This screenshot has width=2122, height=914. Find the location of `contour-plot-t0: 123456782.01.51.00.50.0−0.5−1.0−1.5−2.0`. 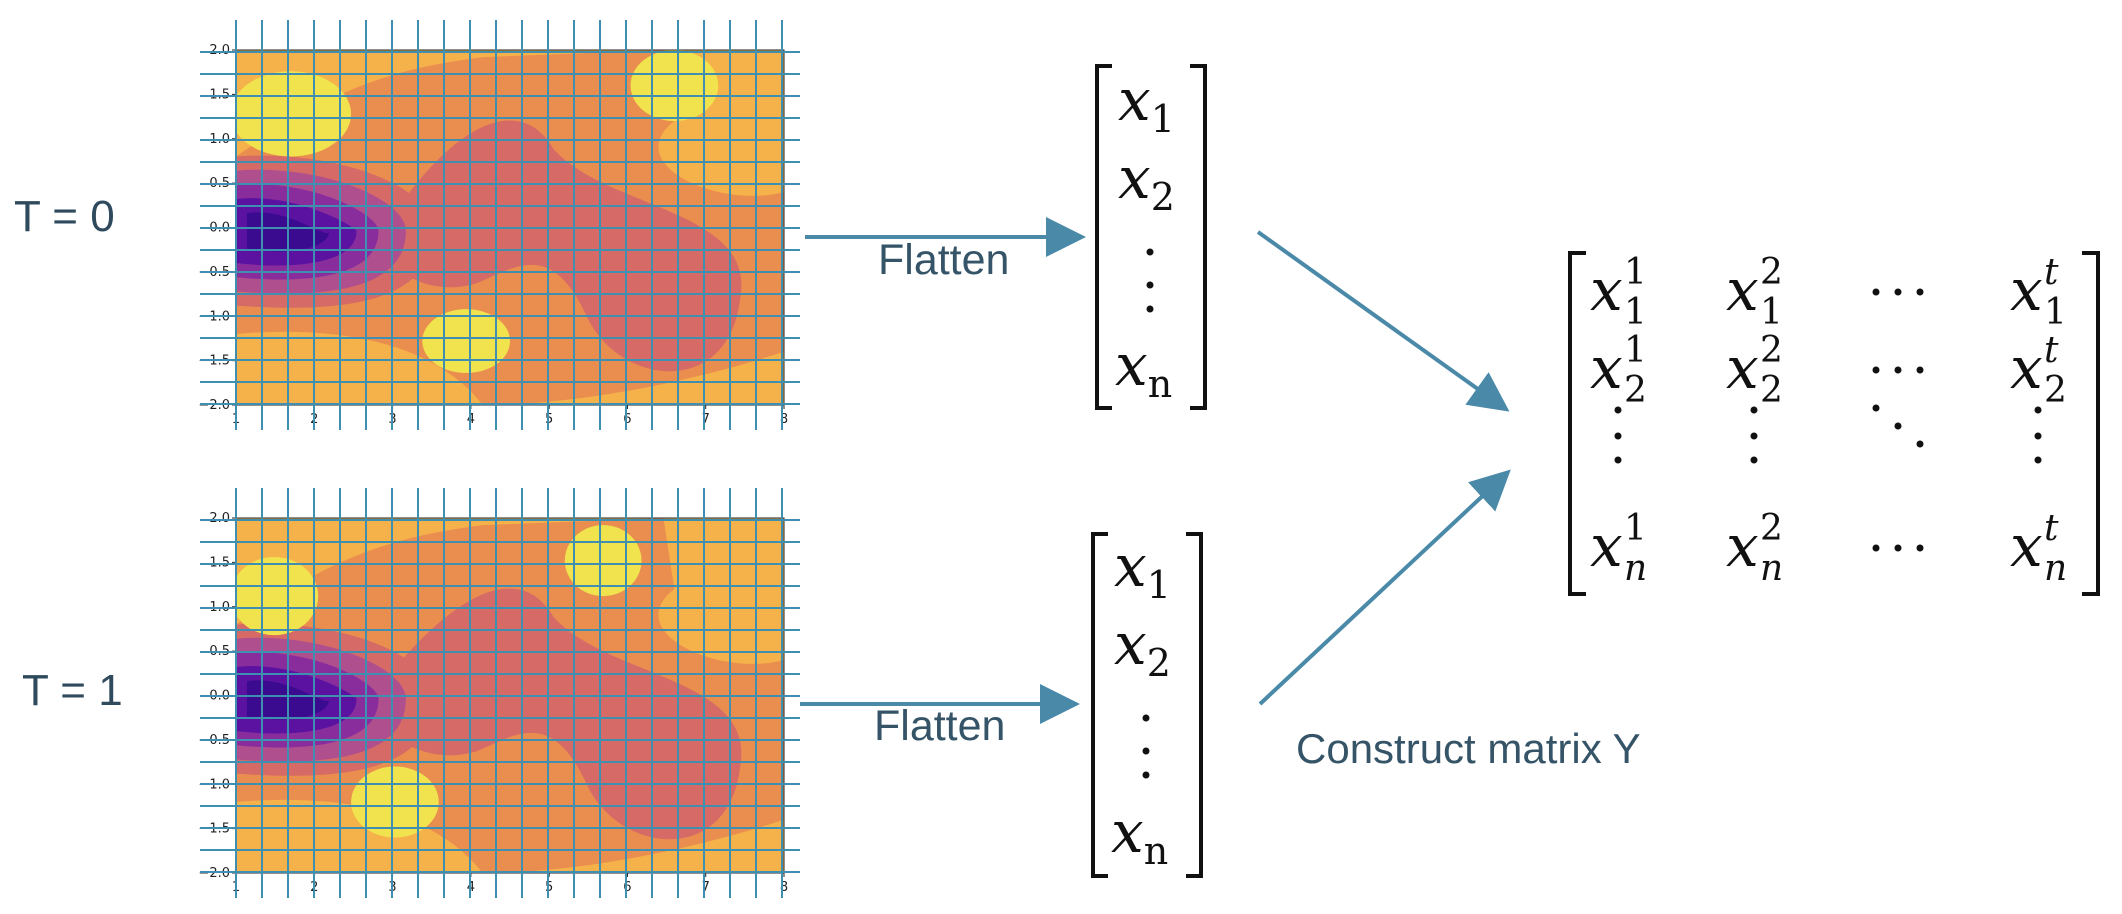

contour-plot-t0: 123456782.01.51.00.50.0−0.5−1.0−1.5−2.0 is located at coordinates (499, 225).